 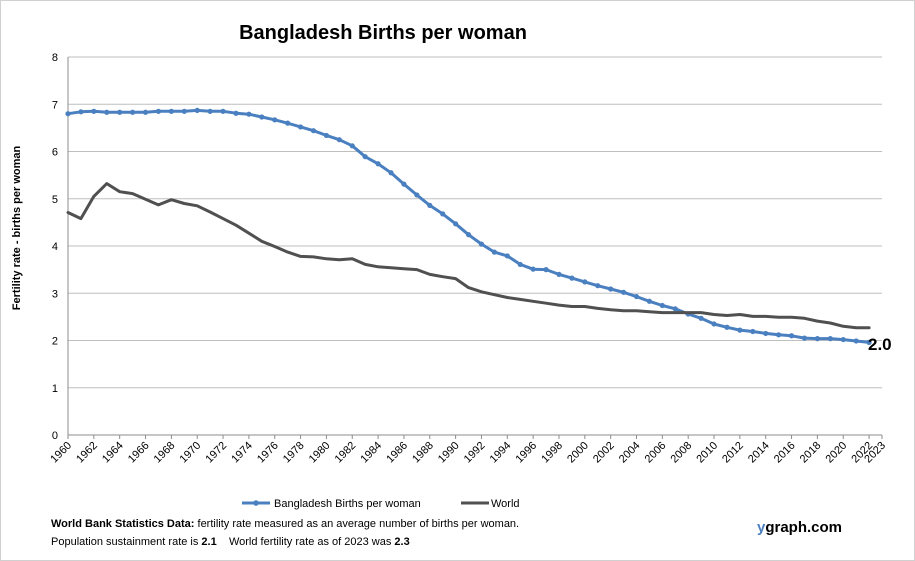 What do you see at coordinates (656, 453) in the screenshot?
I see `x-tick-label: 2006` at bounding box center [656, 453].